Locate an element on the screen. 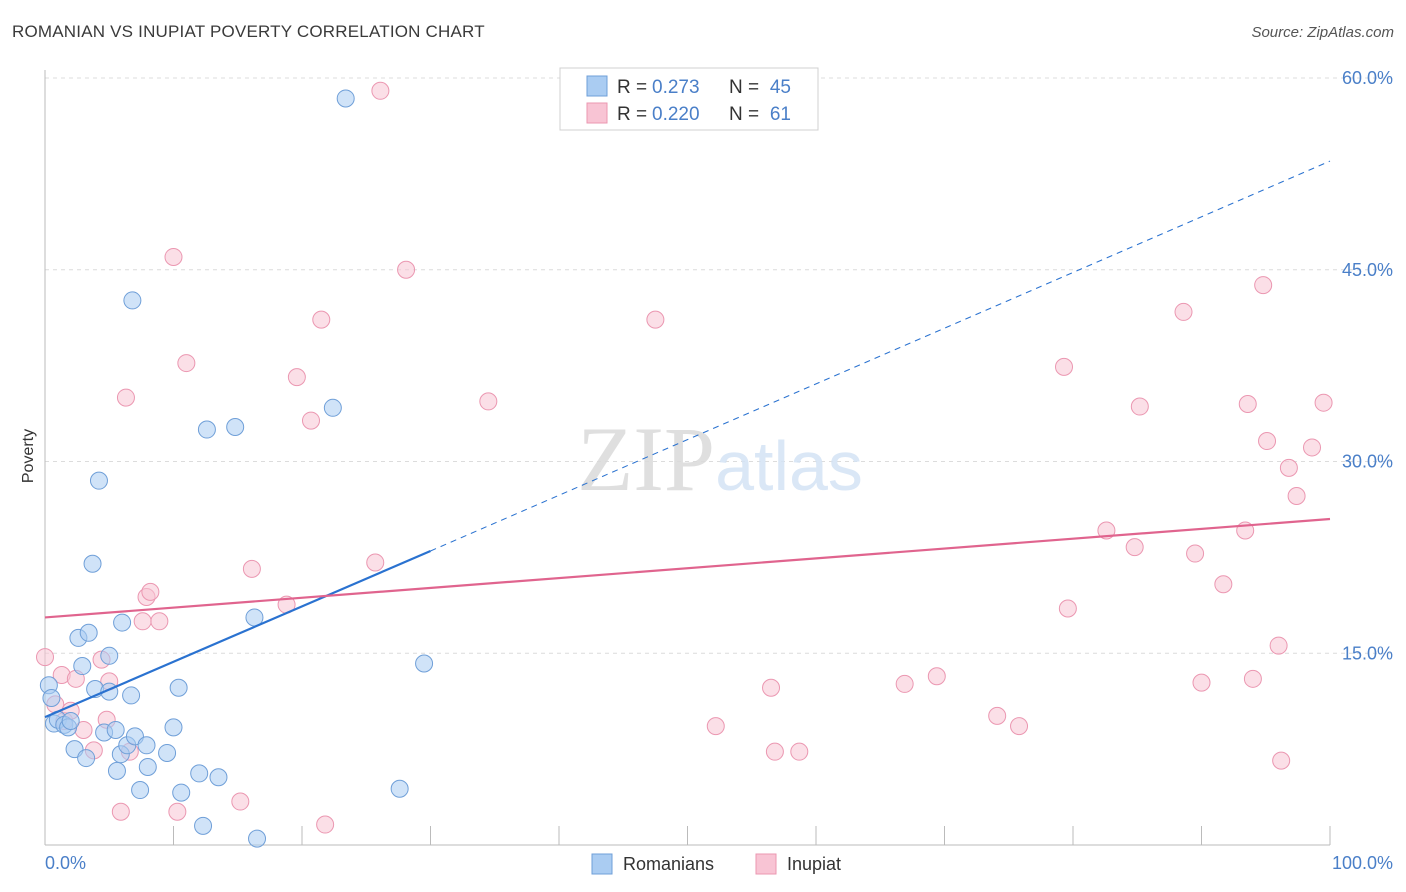 The width and height of the screenshot is (1406, 892). y-tick-label: 15.0% is located at coordinates (1367, 653).